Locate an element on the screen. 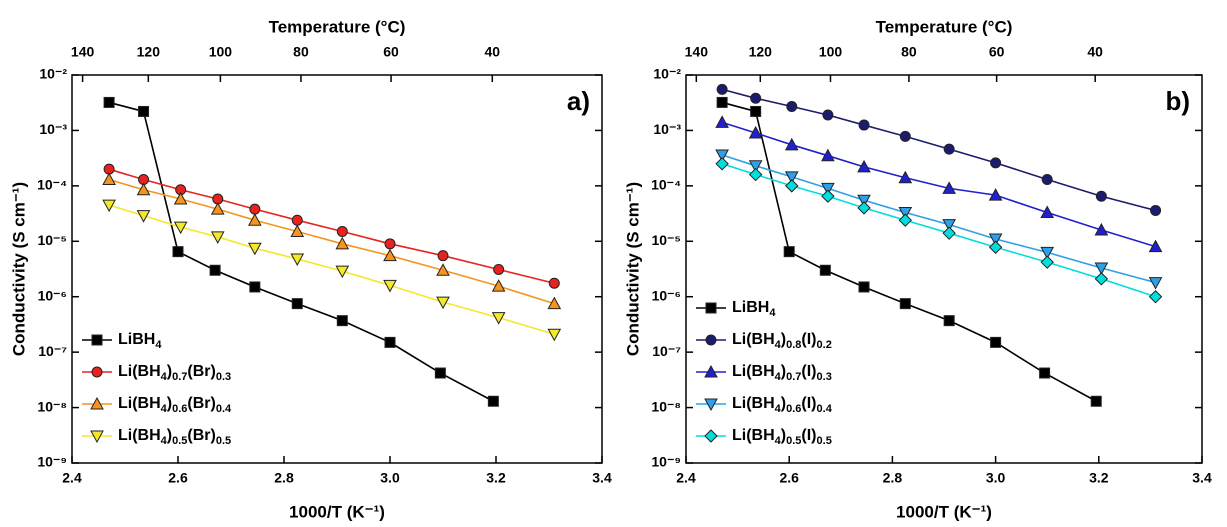  y-tick-label: 10⁻⁸ is located at coordinates (52, 406).